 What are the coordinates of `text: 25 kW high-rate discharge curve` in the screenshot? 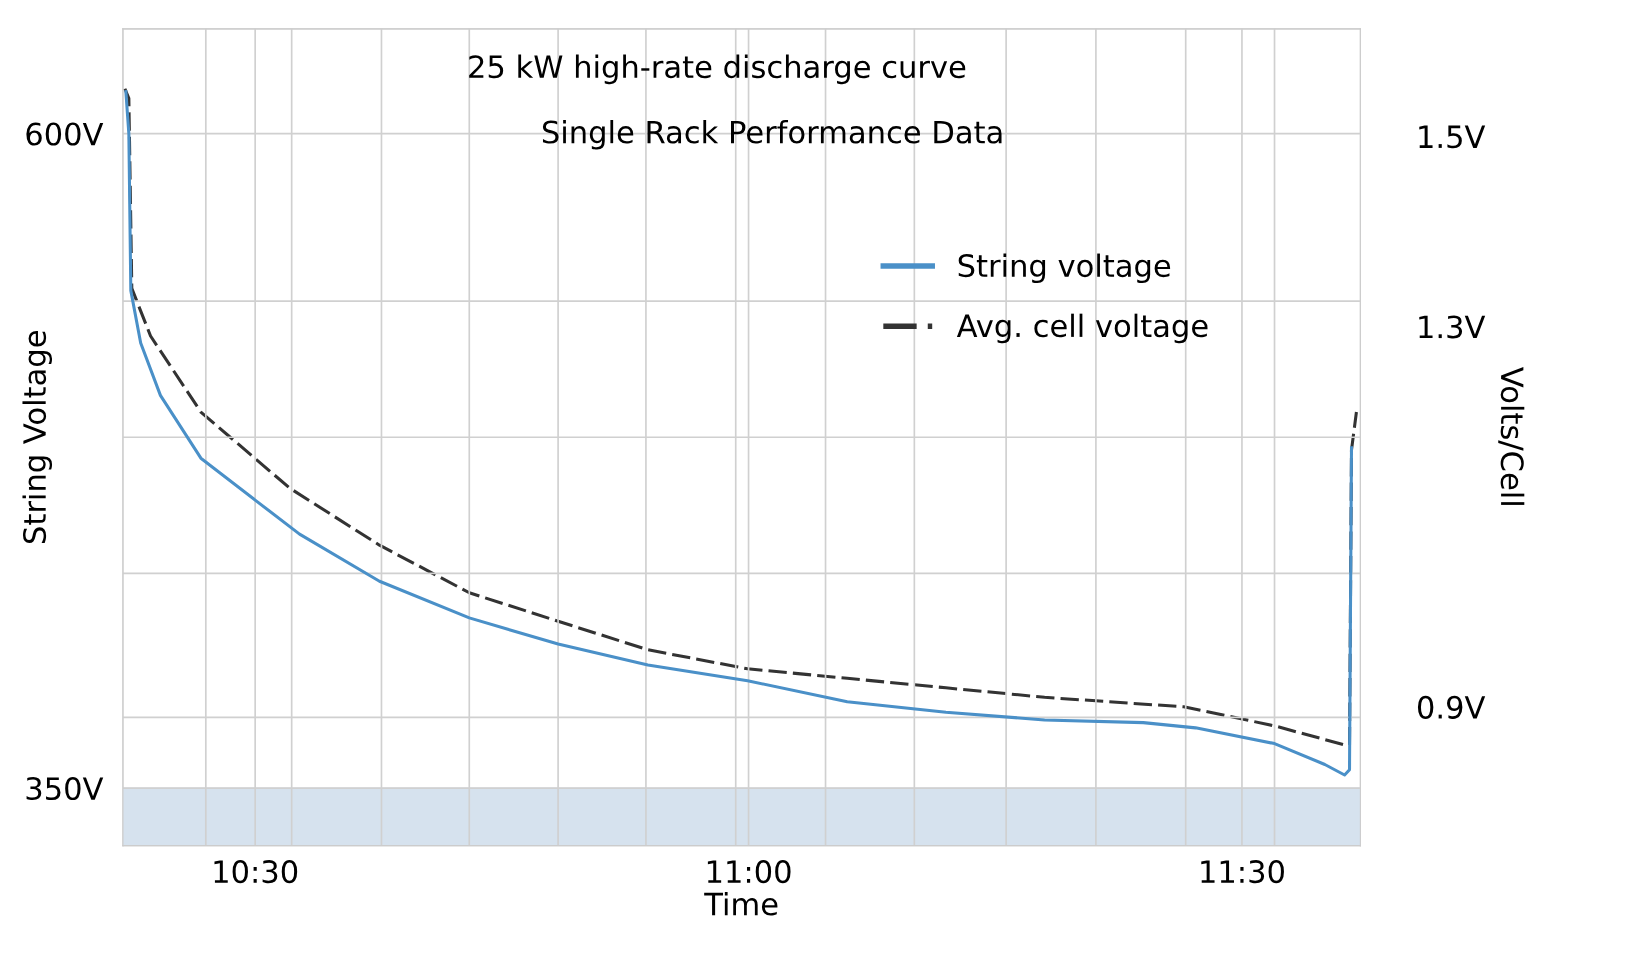 It's located at (717, 69).